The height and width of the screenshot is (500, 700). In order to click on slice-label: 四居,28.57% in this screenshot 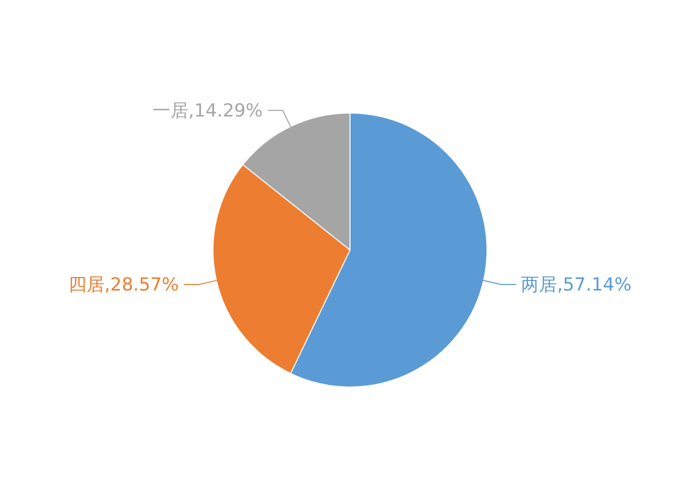, I will do `click(123, 285)`.